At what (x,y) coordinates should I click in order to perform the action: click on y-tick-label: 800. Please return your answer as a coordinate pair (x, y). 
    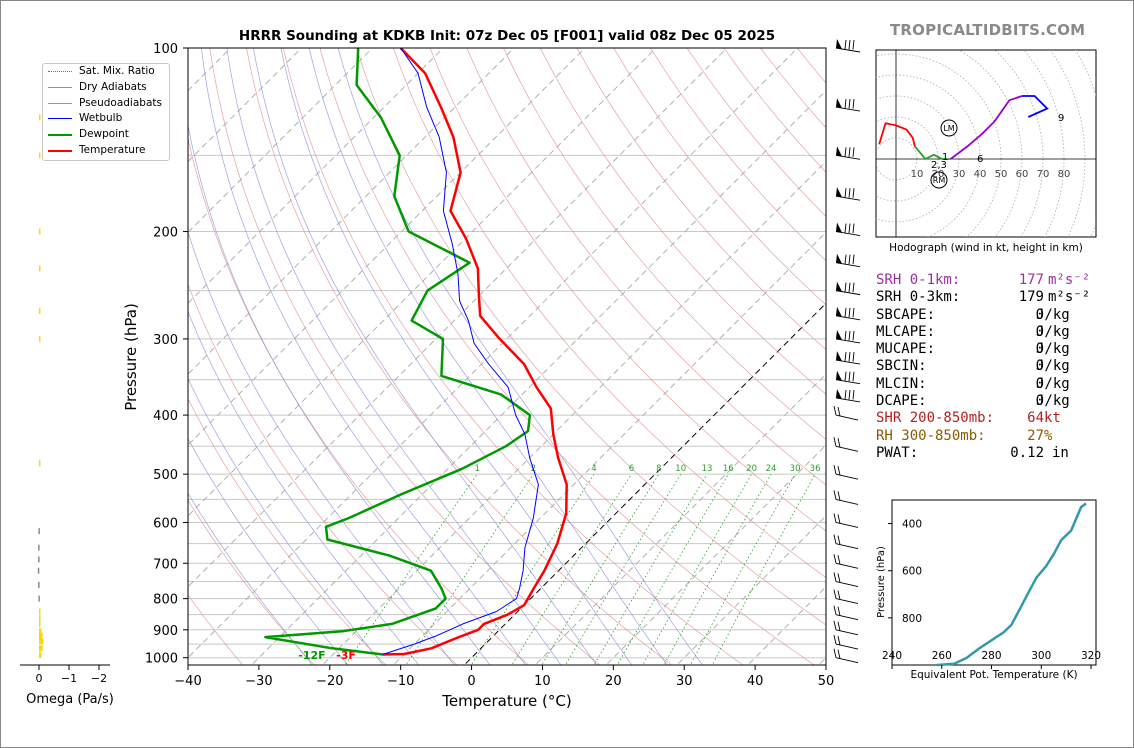
    Looking at the image, I should click on (165, 600).